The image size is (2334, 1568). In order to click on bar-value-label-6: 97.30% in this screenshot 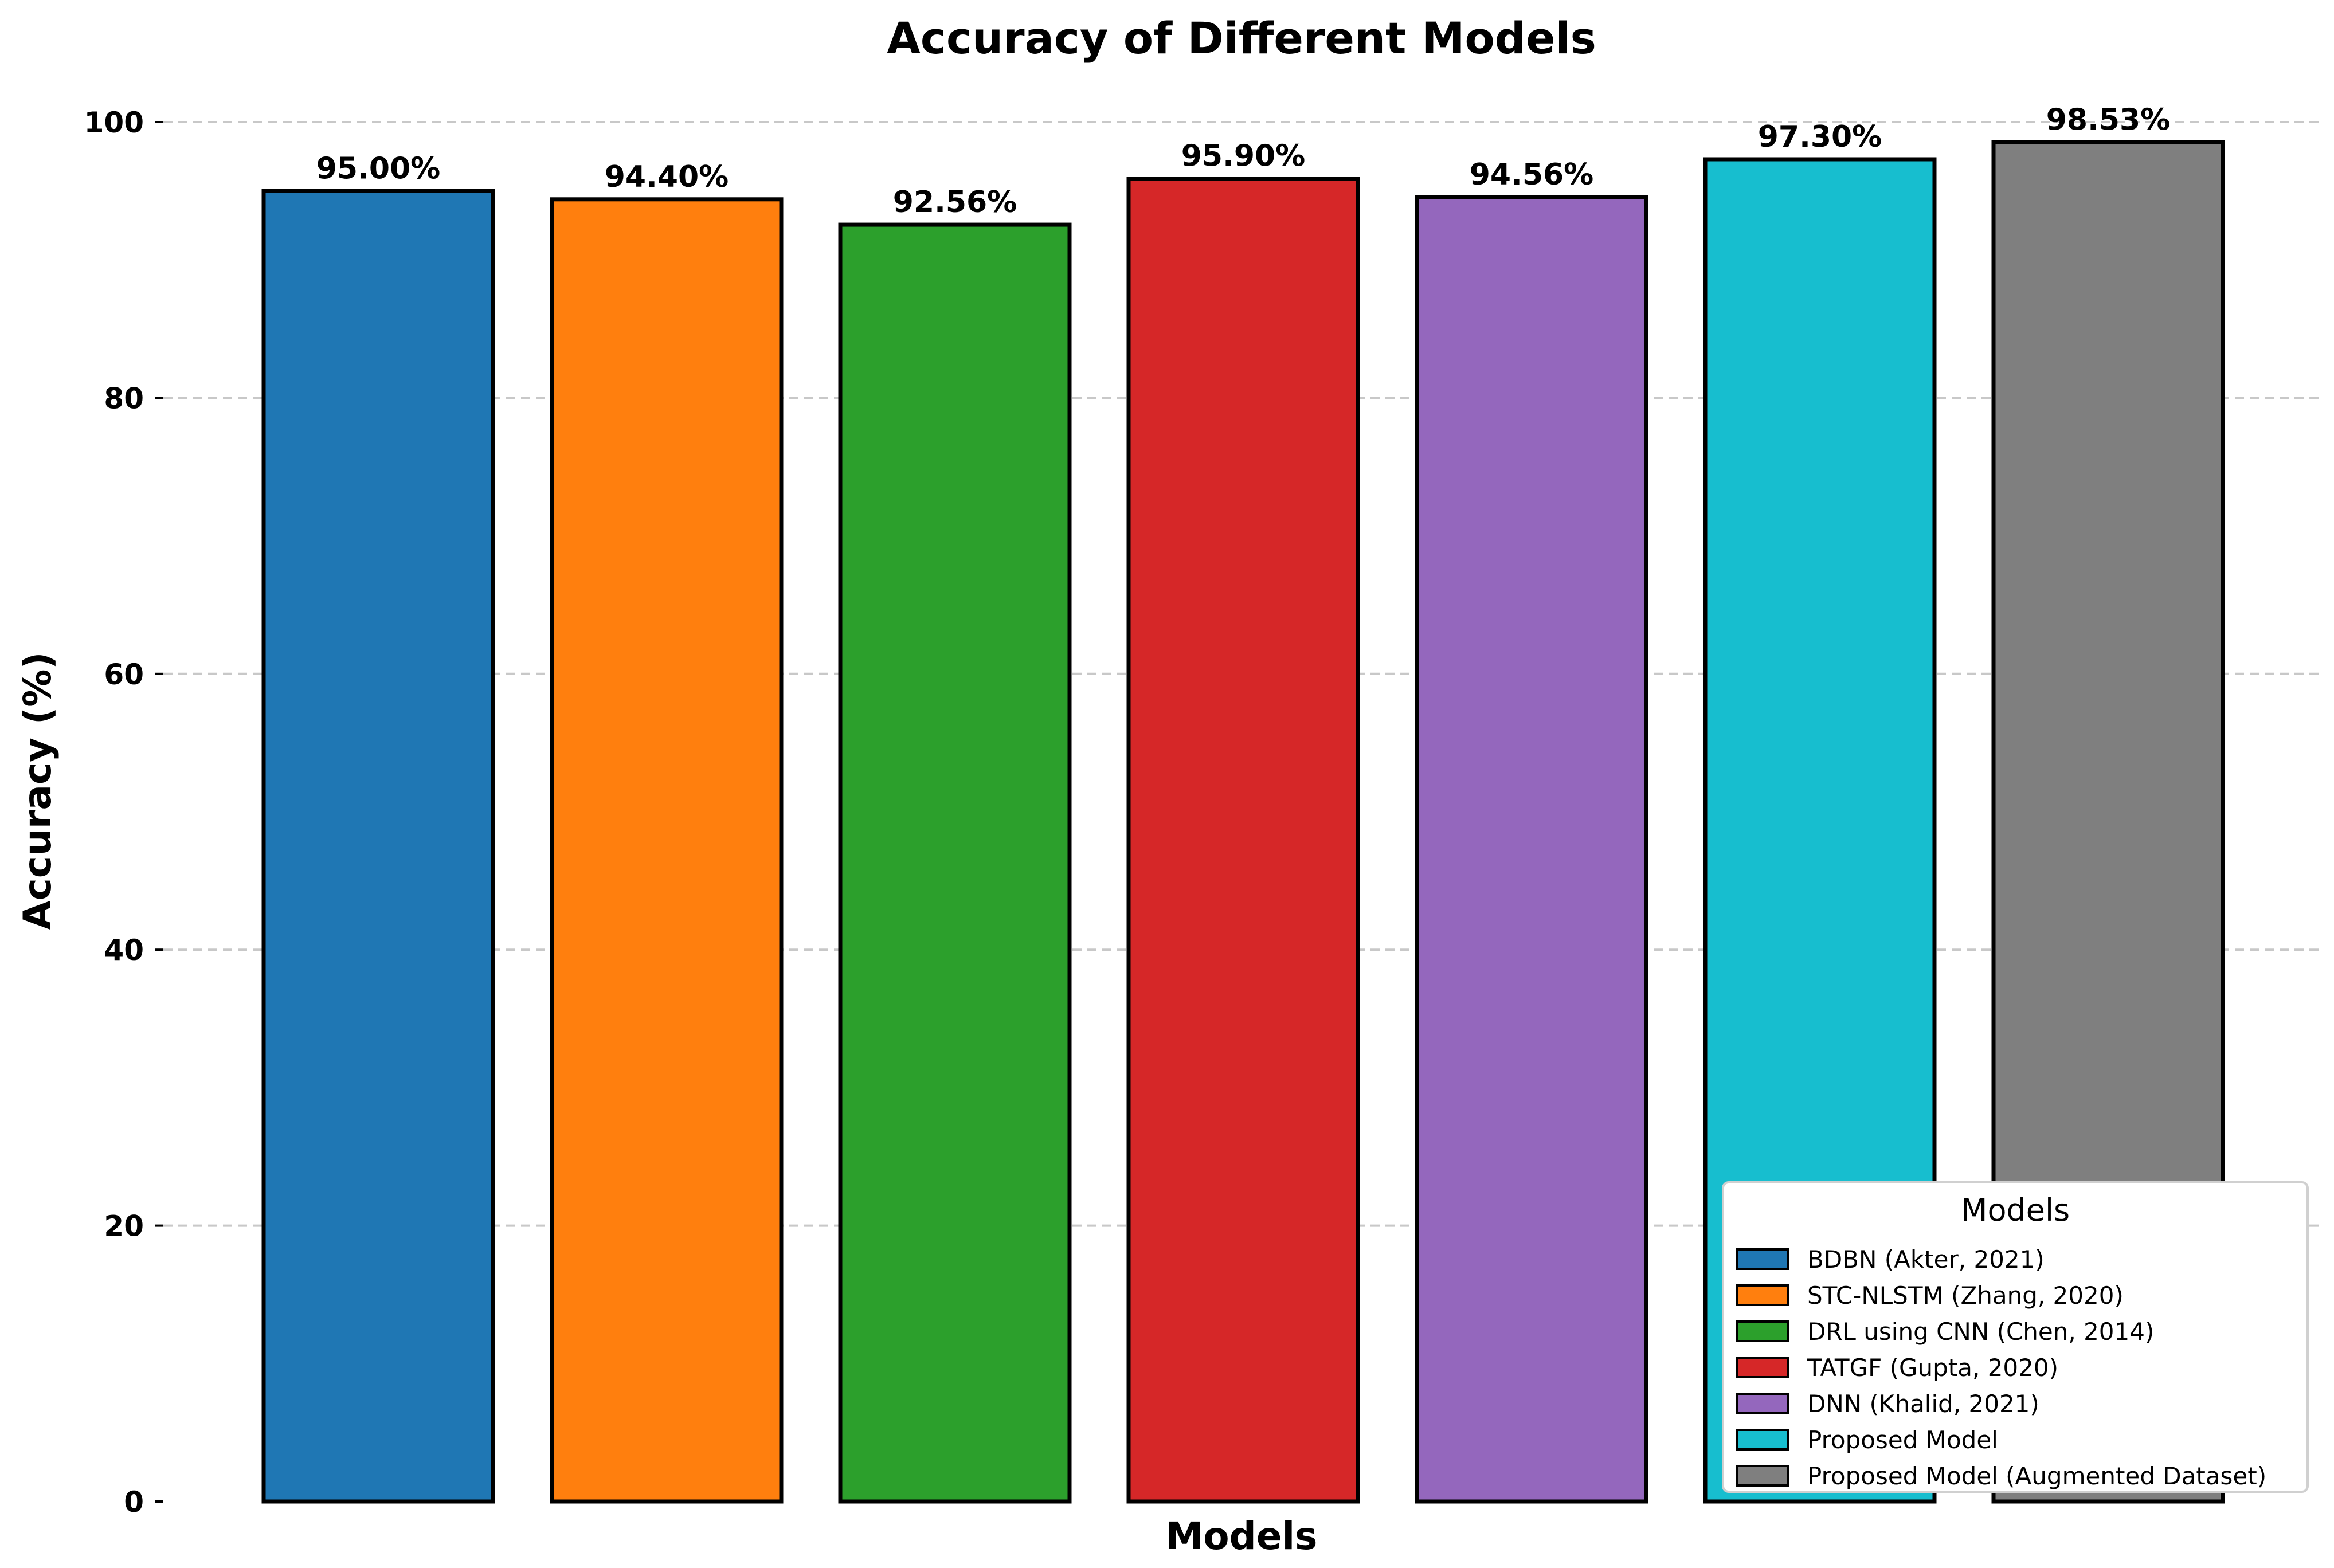, I will do `click(1820, 137)`.